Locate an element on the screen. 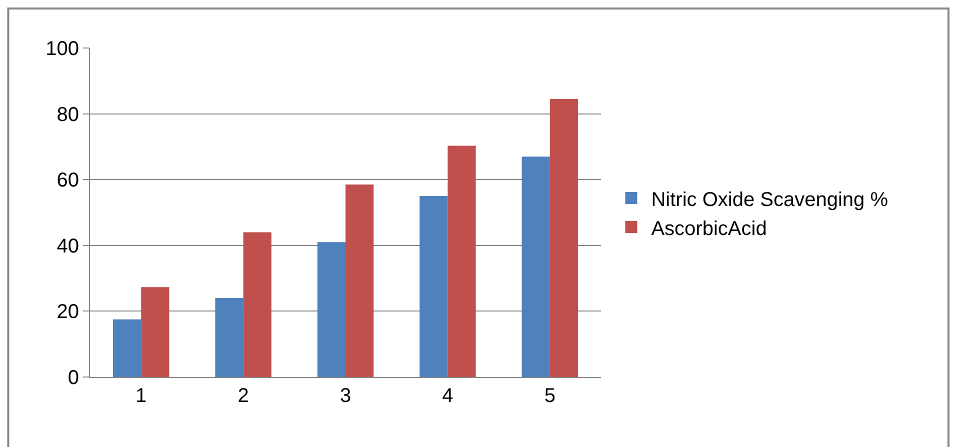  legend-label: AscorbicAcid is located at coordinates (709, 229).